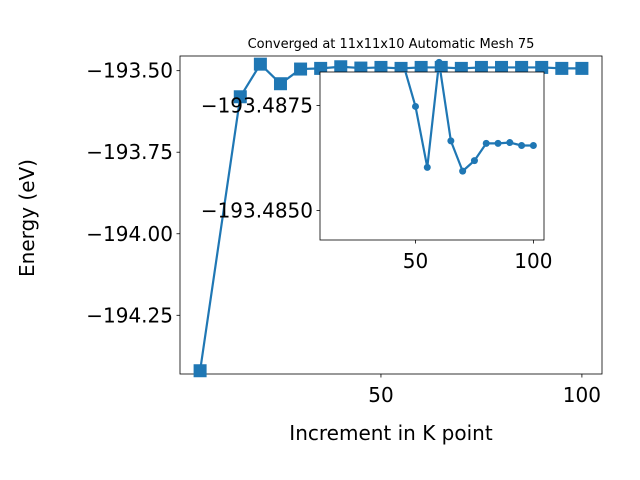 The height and width of the screenshot is (480, 640). I want to click on inset-frame, so click(432, 156).